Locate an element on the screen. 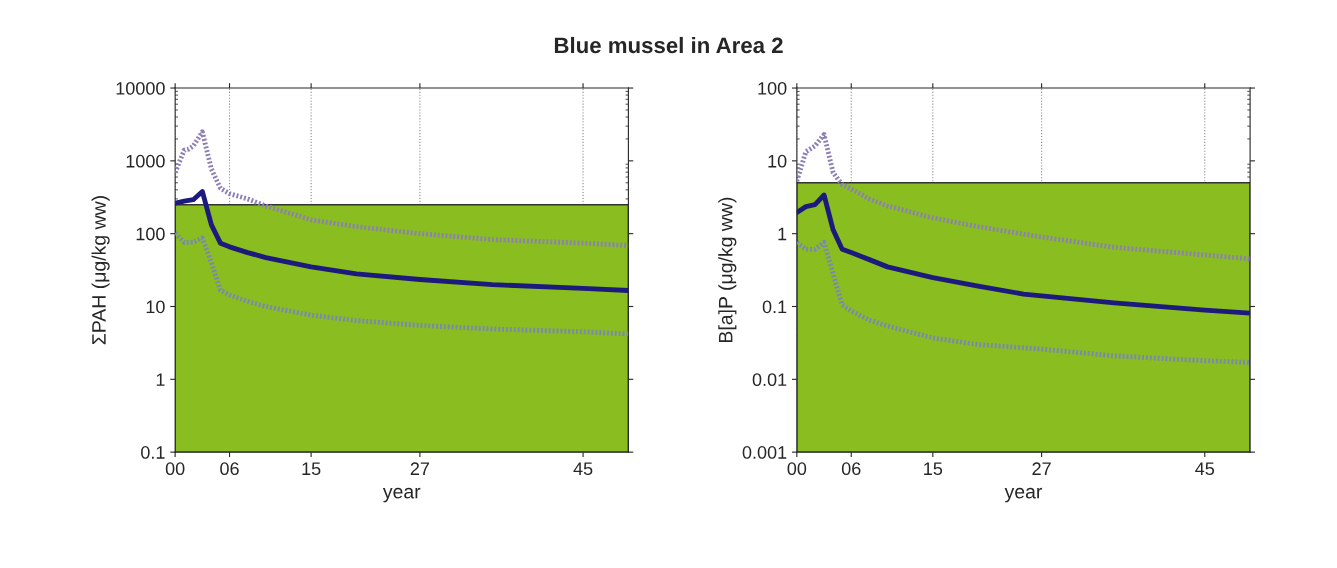 The image size is (1337, 568). y-tick-label: 0.001 is located at coordinates (764, 452).